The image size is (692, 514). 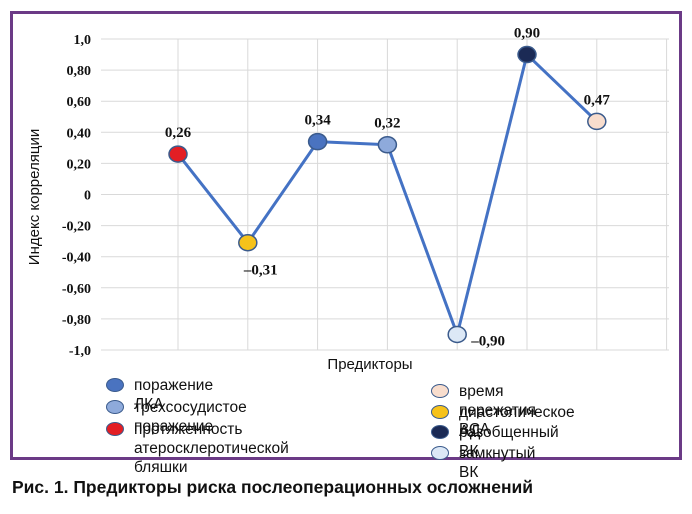 What do you see at coordinates (79, 71) in the screenshot?
I see `y-tick-label: 0,80` at bounding box center [79, 71].